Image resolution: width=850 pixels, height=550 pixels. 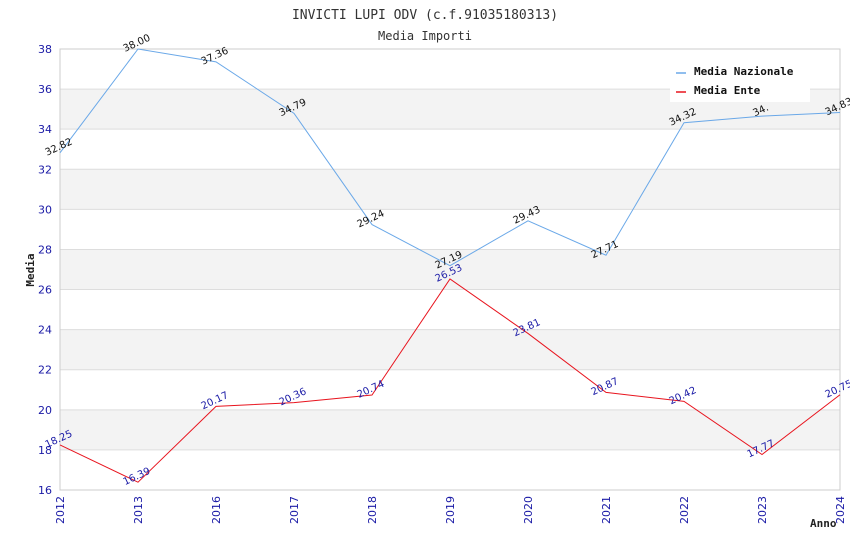 I want to click on legend: Media Nazionale Media Ente, so click(x=740, y=81).